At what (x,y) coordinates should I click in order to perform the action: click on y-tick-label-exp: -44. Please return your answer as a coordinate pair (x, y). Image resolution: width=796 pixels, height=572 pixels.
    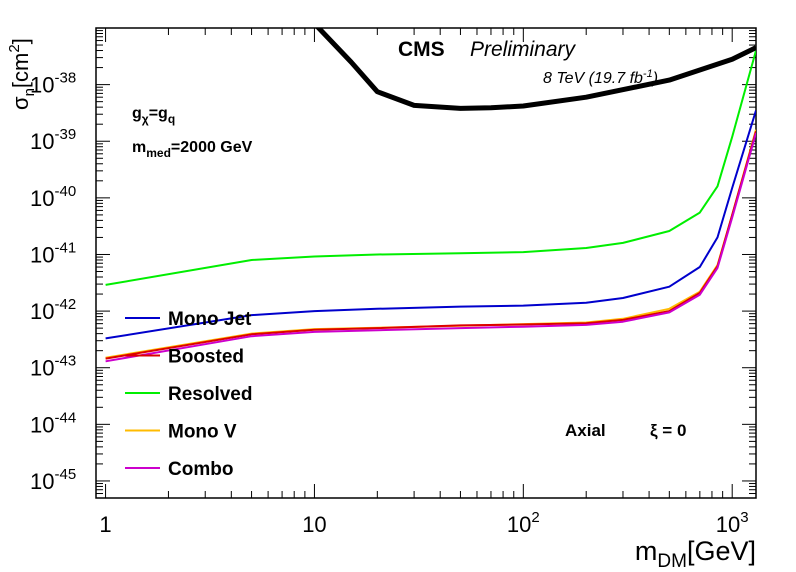
    Looking at the image, I should click on (65, 417).